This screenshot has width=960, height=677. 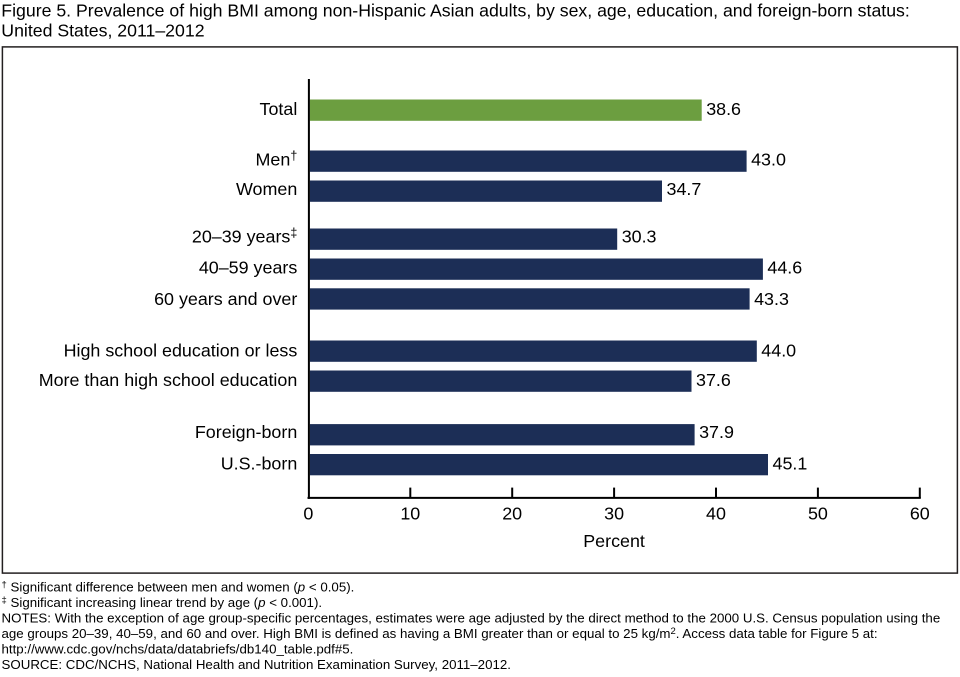 I want to click on svg-text: High school education or less, so click(x=181, y=351).